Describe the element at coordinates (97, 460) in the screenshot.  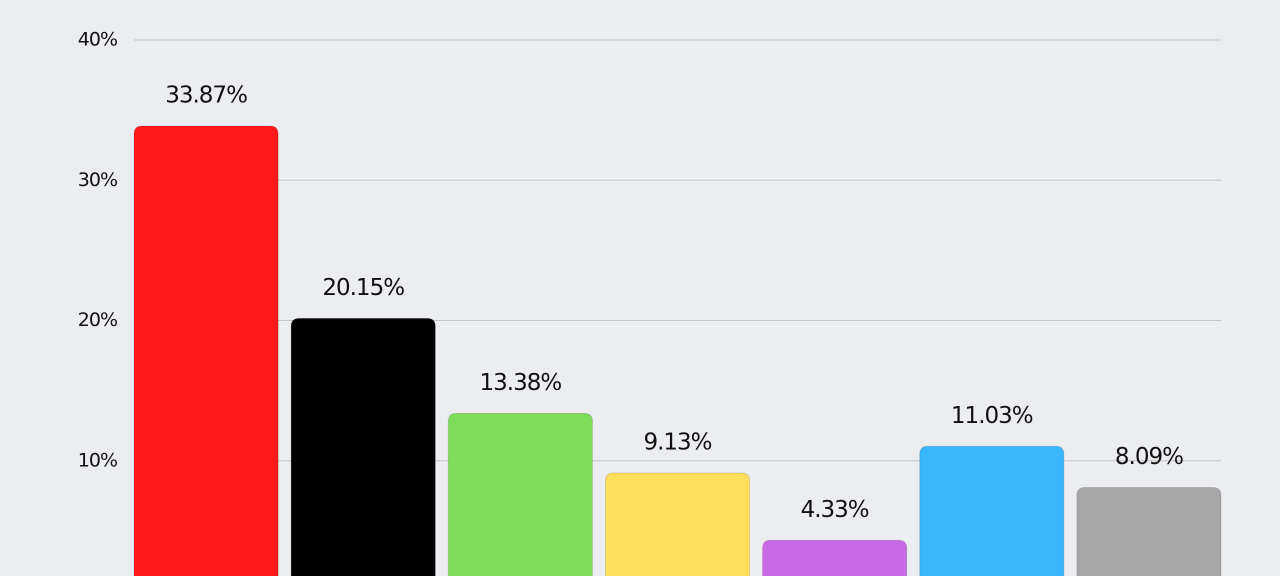
I see `y-tick-label: 10%` at that location.